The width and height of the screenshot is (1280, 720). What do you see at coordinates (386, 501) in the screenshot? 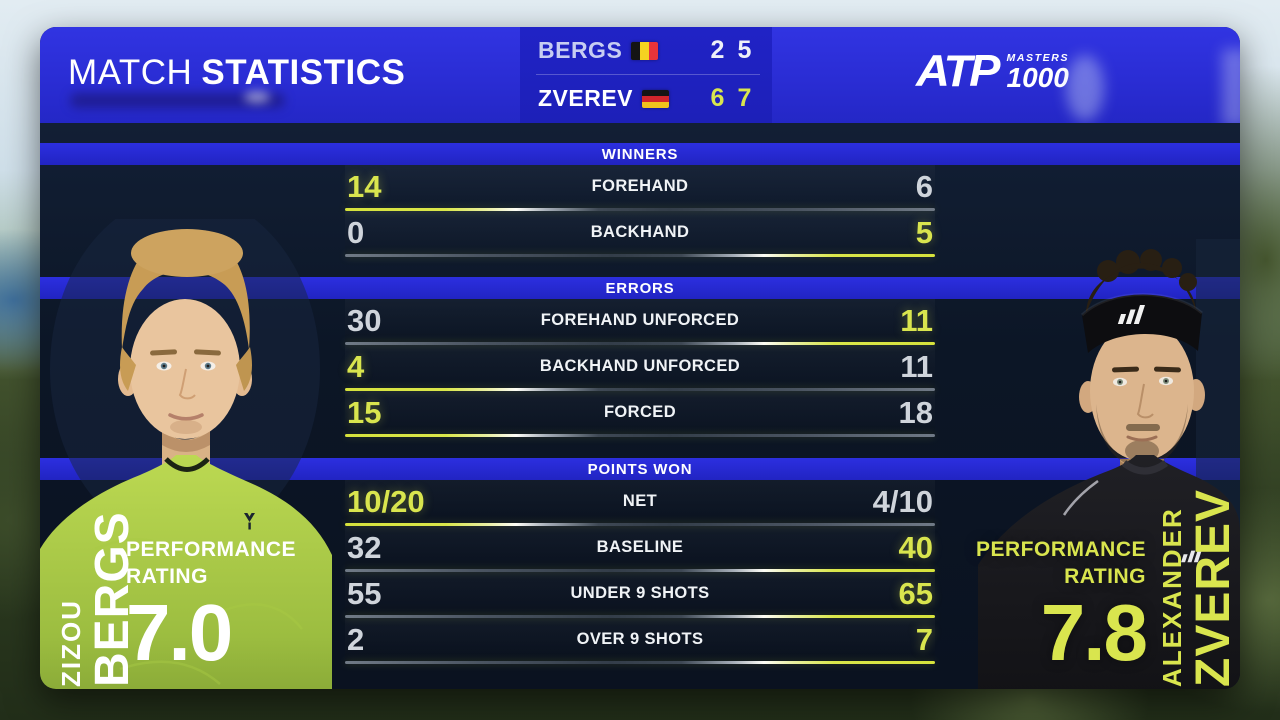
I see `stat-value-left: 10/20` at bounding box center [386, 501].